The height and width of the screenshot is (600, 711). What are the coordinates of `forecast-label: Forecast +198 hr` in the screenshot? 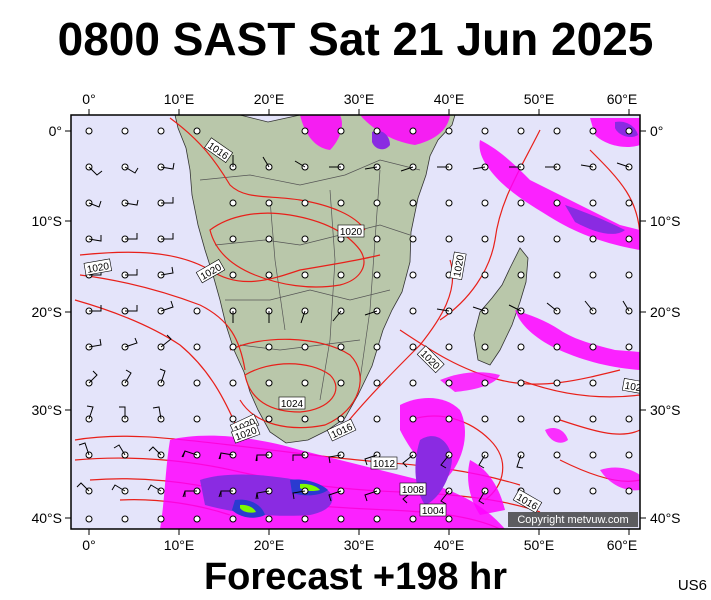 It's located at (355, 577).